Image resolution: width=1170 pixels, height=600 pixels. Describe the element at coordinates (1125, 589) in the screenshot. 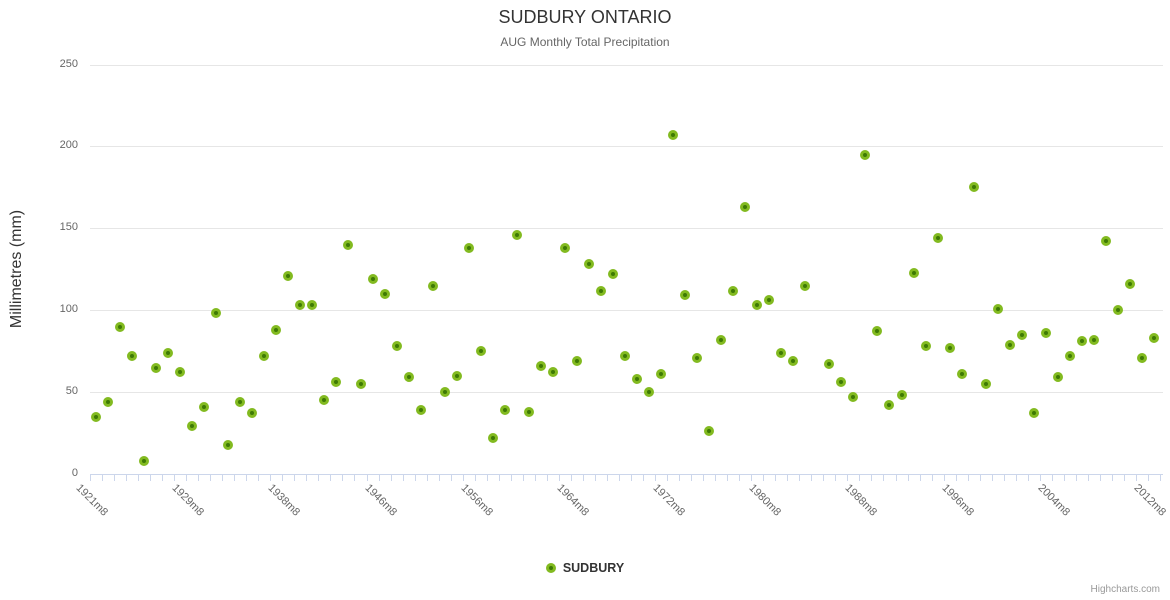

I see `highcharts-credits-link: Highcharts.com` at that location.